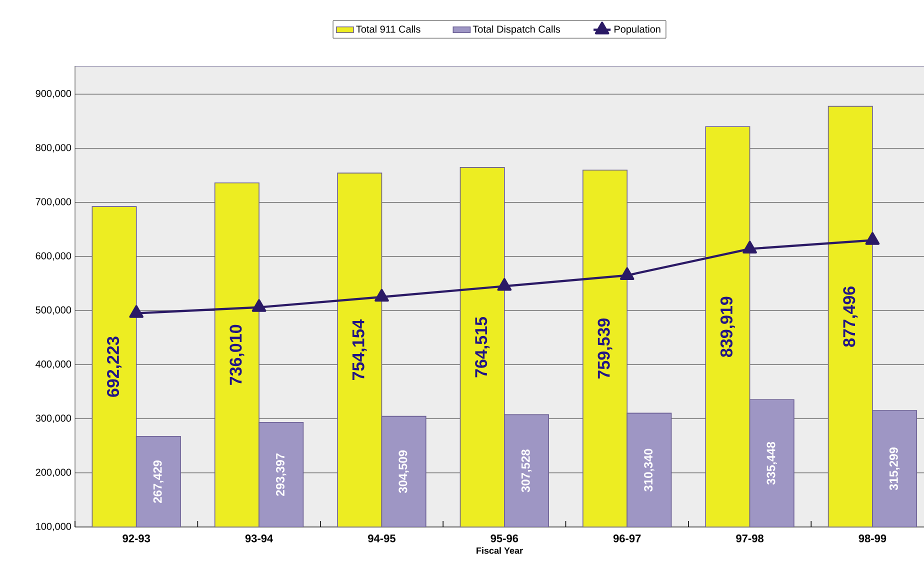  I want to click on data-label: 692,223, so click(114, 366).